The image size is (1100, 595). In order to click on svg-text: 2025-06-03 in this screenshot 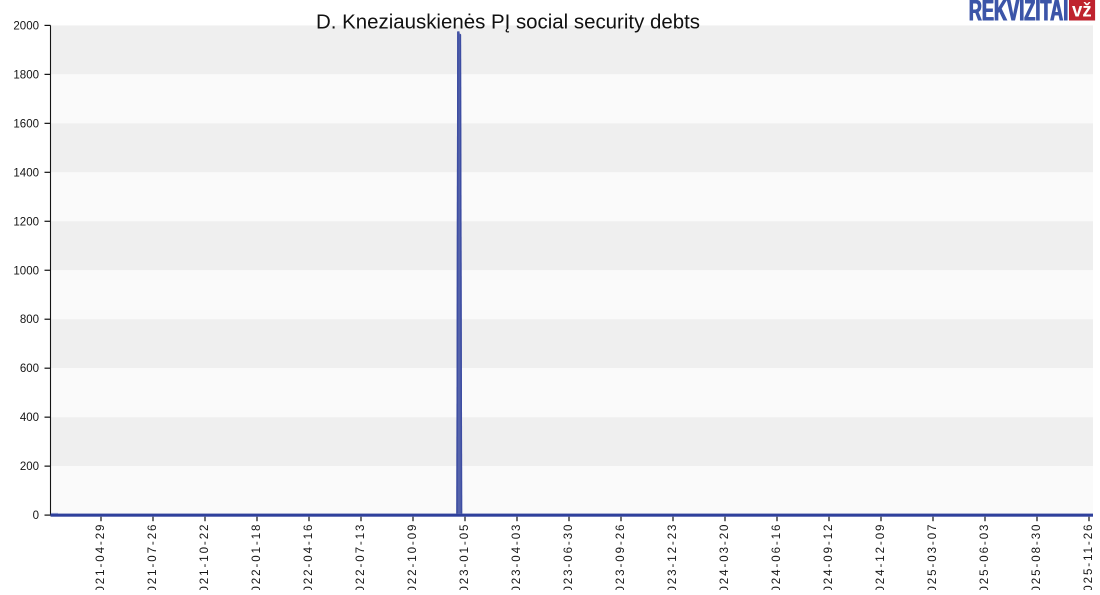, I will do `click(985, 556)`.